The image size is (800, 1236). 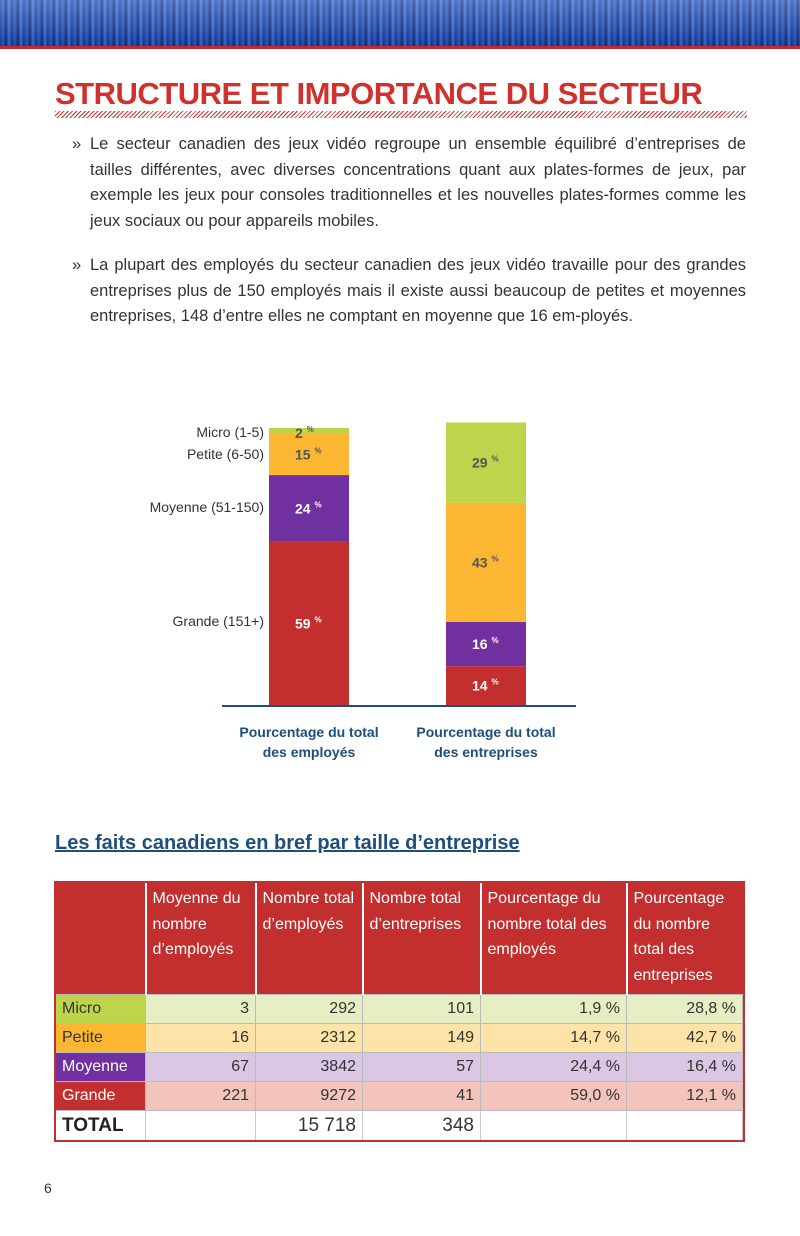 I want to click on table-cell: 3842, so click(x=309, y=1067).